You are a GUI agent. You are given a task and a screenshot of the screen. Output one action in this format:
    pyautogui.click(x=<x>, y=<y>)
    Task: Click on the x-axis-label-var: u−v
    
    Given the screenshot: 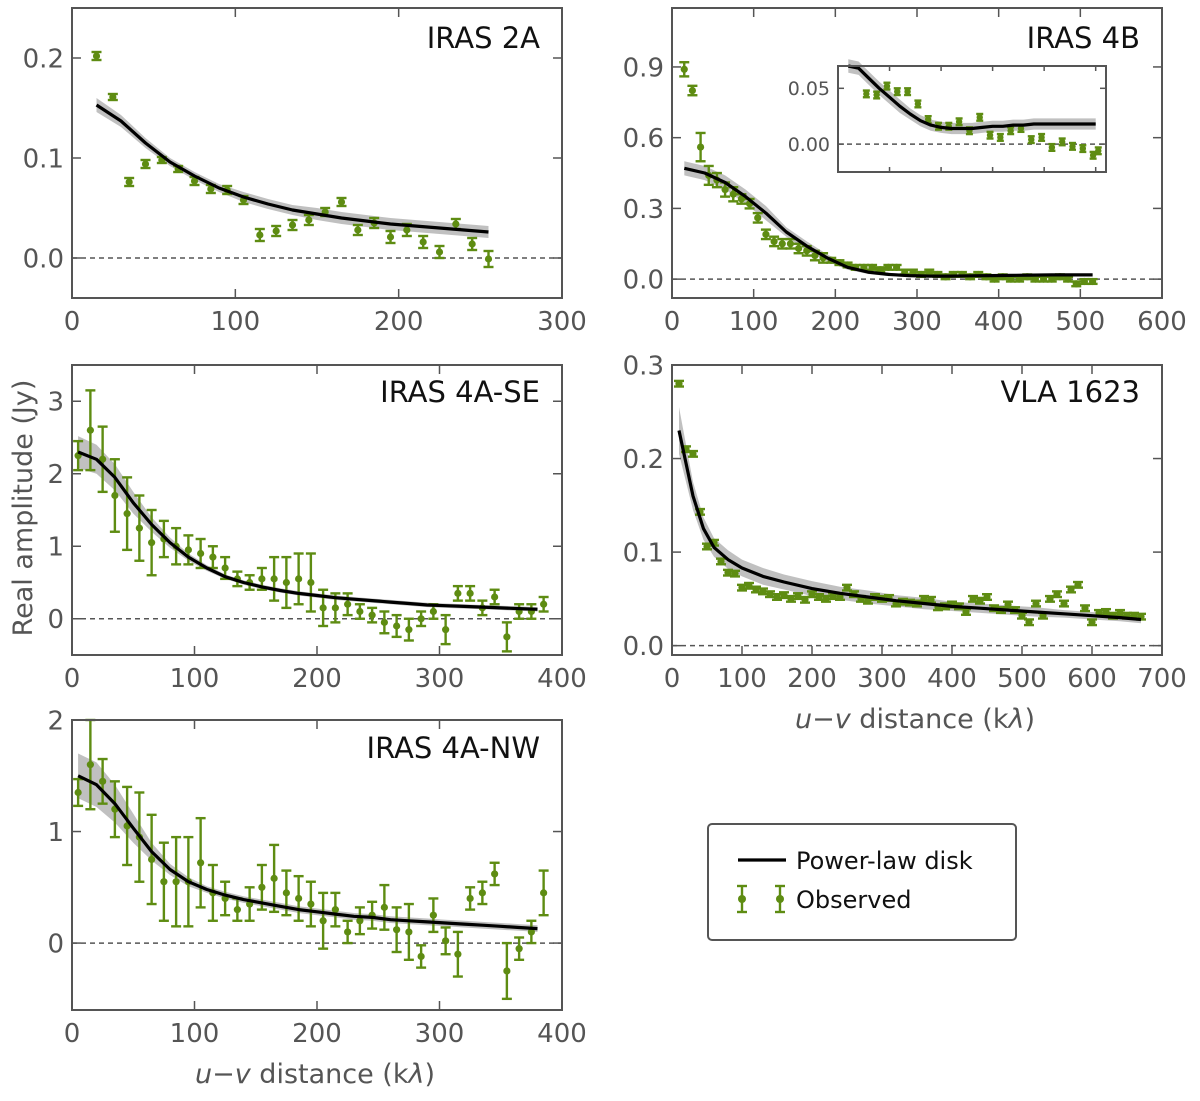 What is the action you would take?
    pyautogui.click(x=223, y=1074)
    